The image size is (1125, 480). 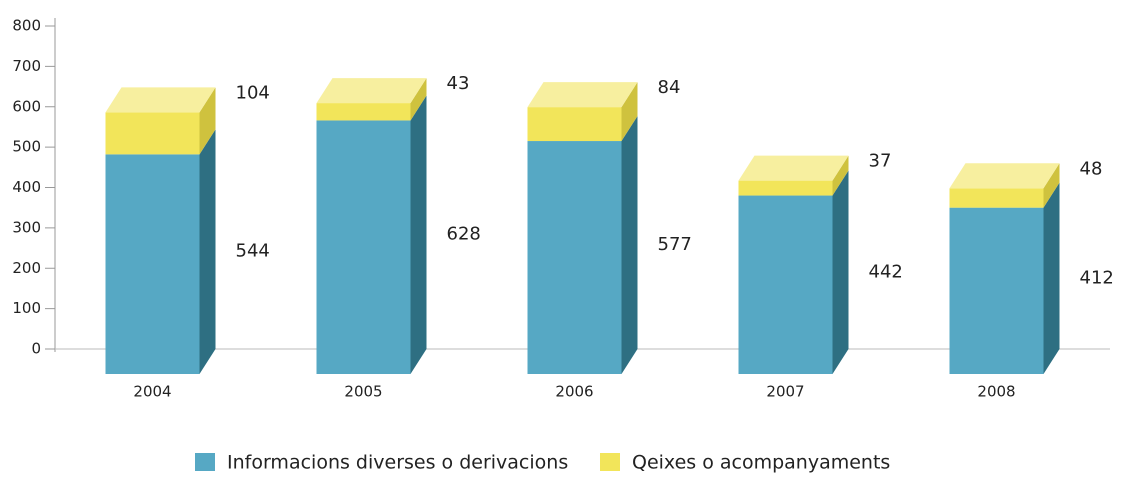 I want to click on data-label: 577, so click(x=675, y=244).